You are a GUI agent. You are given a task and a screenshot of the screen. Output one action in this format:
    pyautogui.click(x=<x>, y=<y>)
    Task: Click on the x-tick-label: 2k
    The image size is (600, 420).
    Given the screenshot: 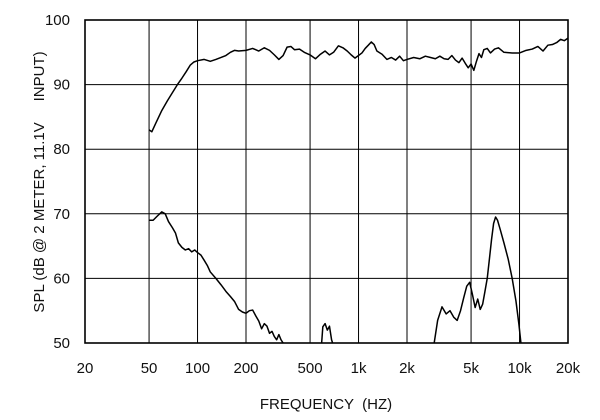 What is the action you would take?
    pyautogui.click(x=407, y=368)
    